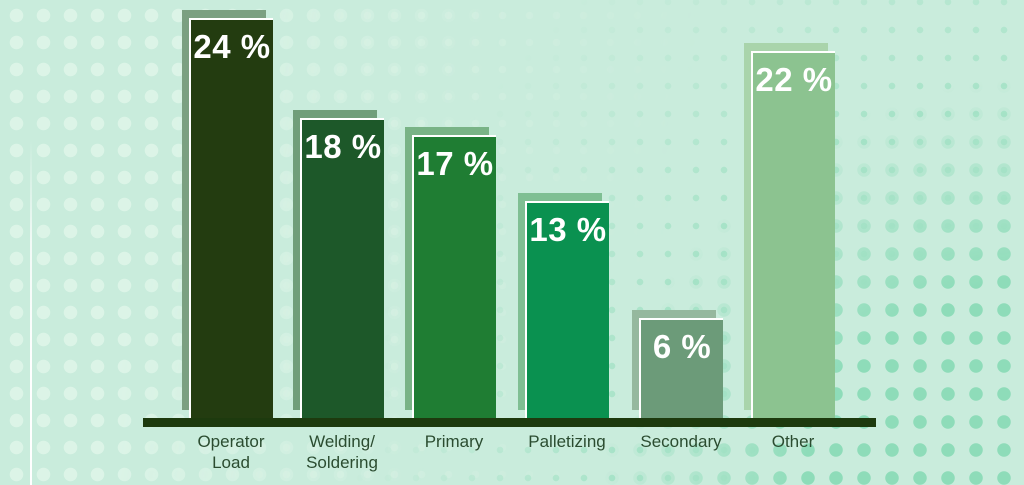 The width and height of the screenshot is (1024, 485). I want to click on bar-value-label: 17 %, so click(455, 163).